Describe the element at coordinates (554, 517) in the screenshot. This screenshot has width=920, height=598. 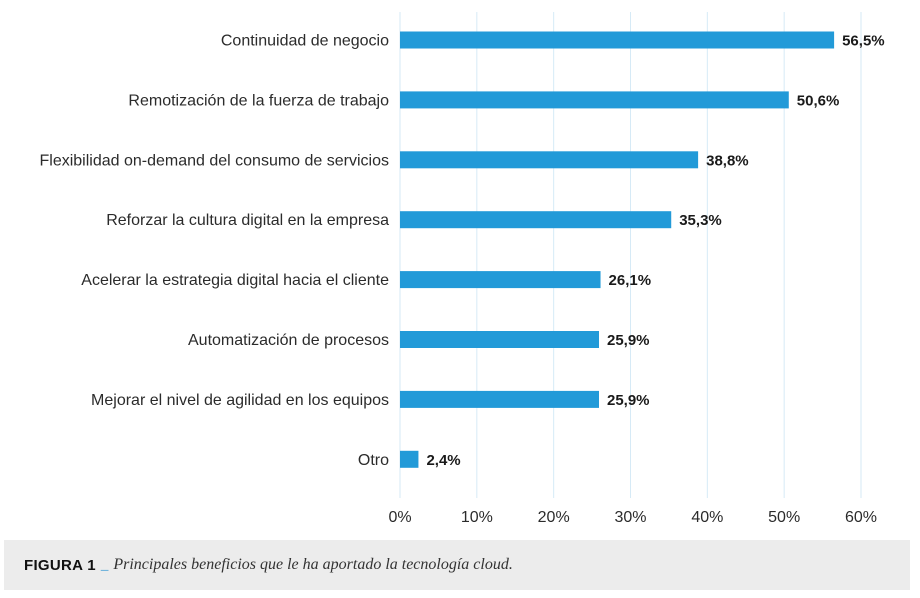
I see `x-tick-label: 20%` at that location.